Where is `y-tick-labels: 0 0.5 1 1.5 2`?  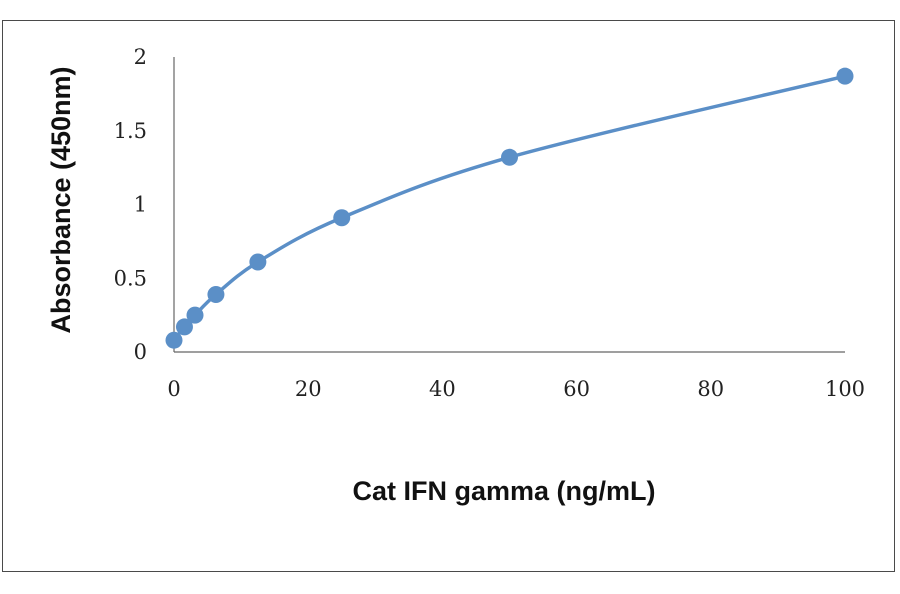 y-tick-labels: 0 0.5 1 1.5 2 is located at coordinates (130, 204).